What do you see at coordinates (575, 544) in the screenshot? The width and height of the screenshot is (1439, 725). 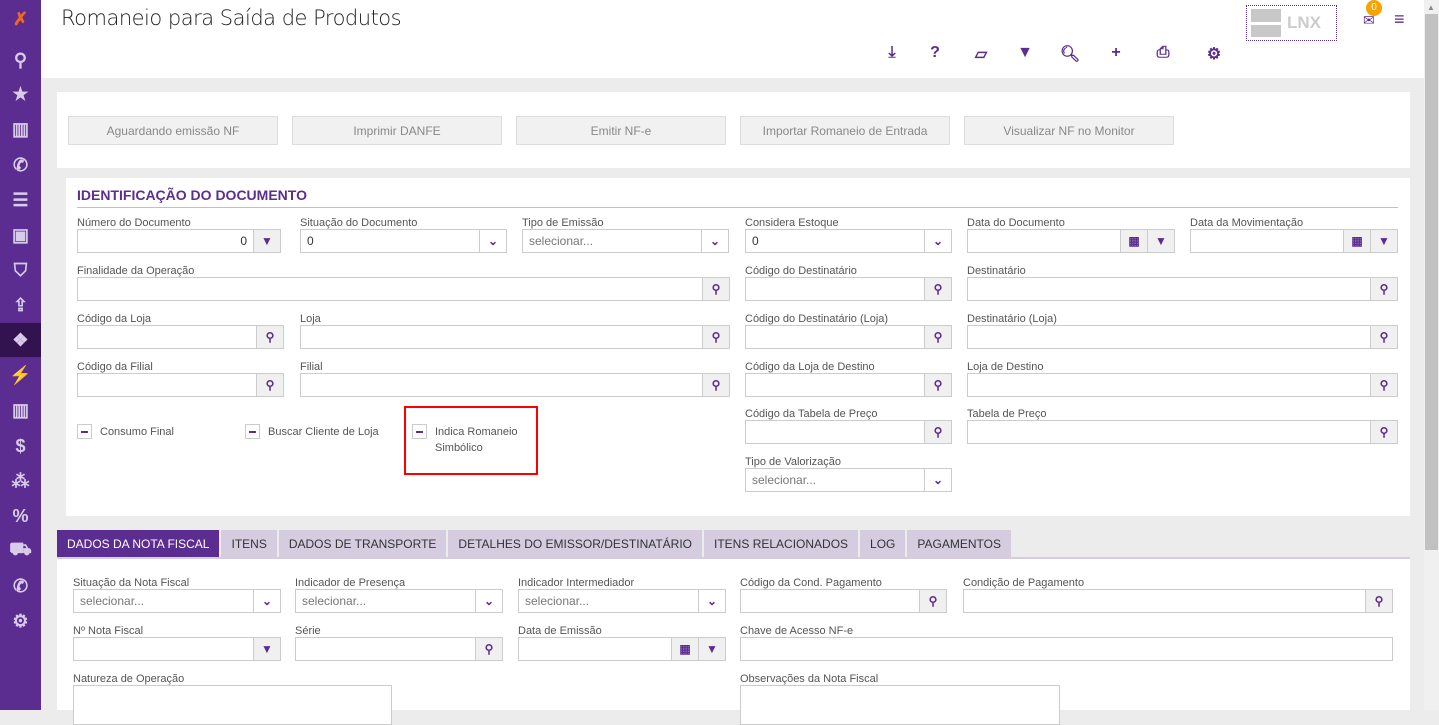 I see `tab-4: DETALHES DO EMISSOR/DESTINATÁRIO` at bounding box center [575, 544].